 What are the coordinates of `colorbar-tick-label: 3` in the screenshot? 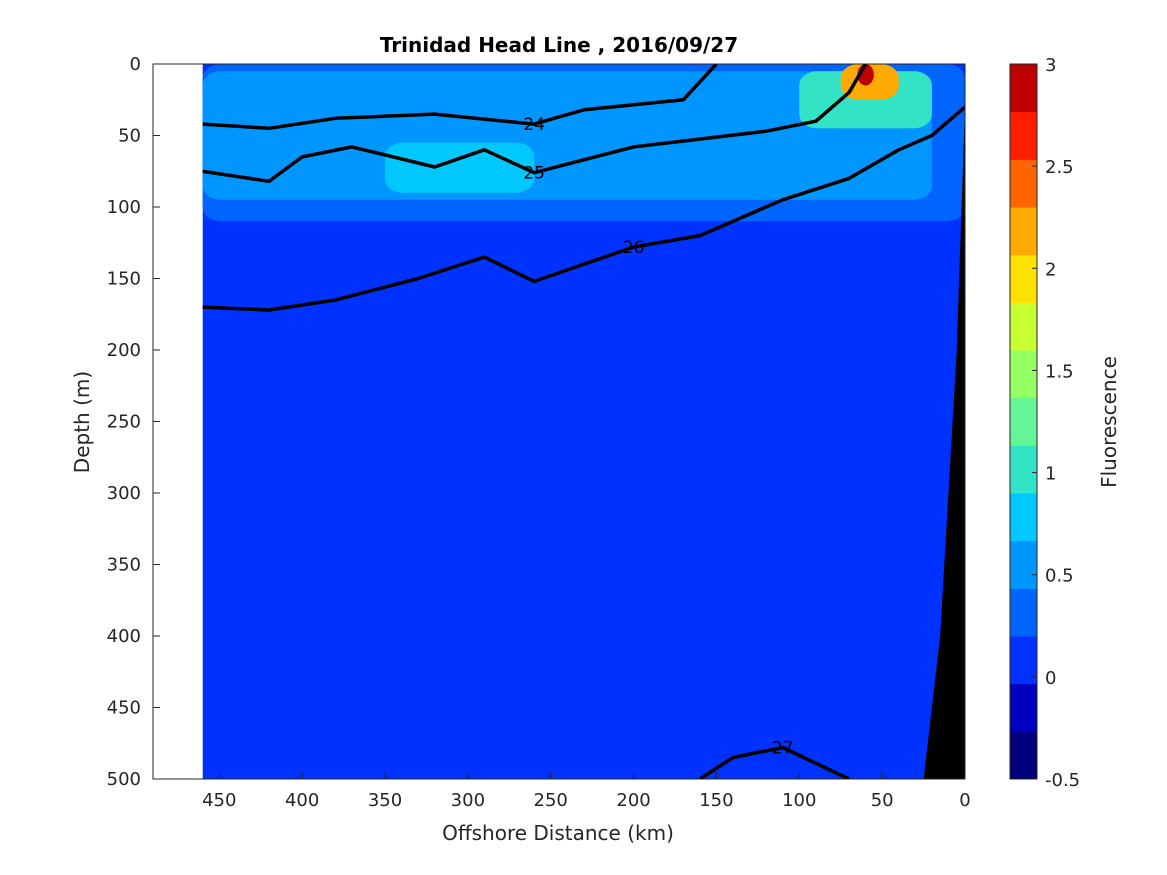 It's located at (1050, 65).